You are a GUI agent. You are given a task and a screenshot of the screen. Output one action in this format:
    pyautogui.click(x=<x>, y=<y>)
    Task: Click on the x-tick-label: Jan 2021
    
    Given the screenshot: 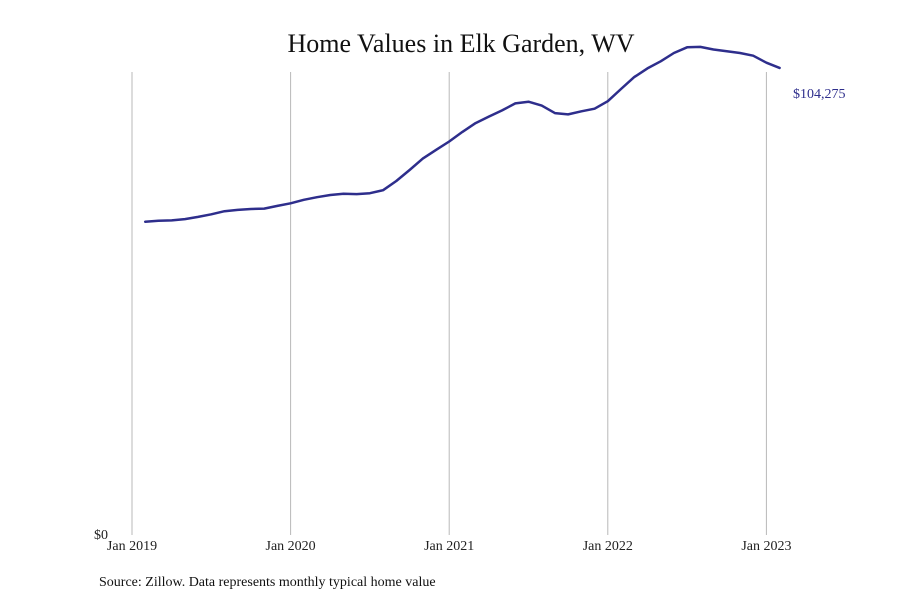 What is the action you would take?
    pyautogui.click(x=449, y=546)
    